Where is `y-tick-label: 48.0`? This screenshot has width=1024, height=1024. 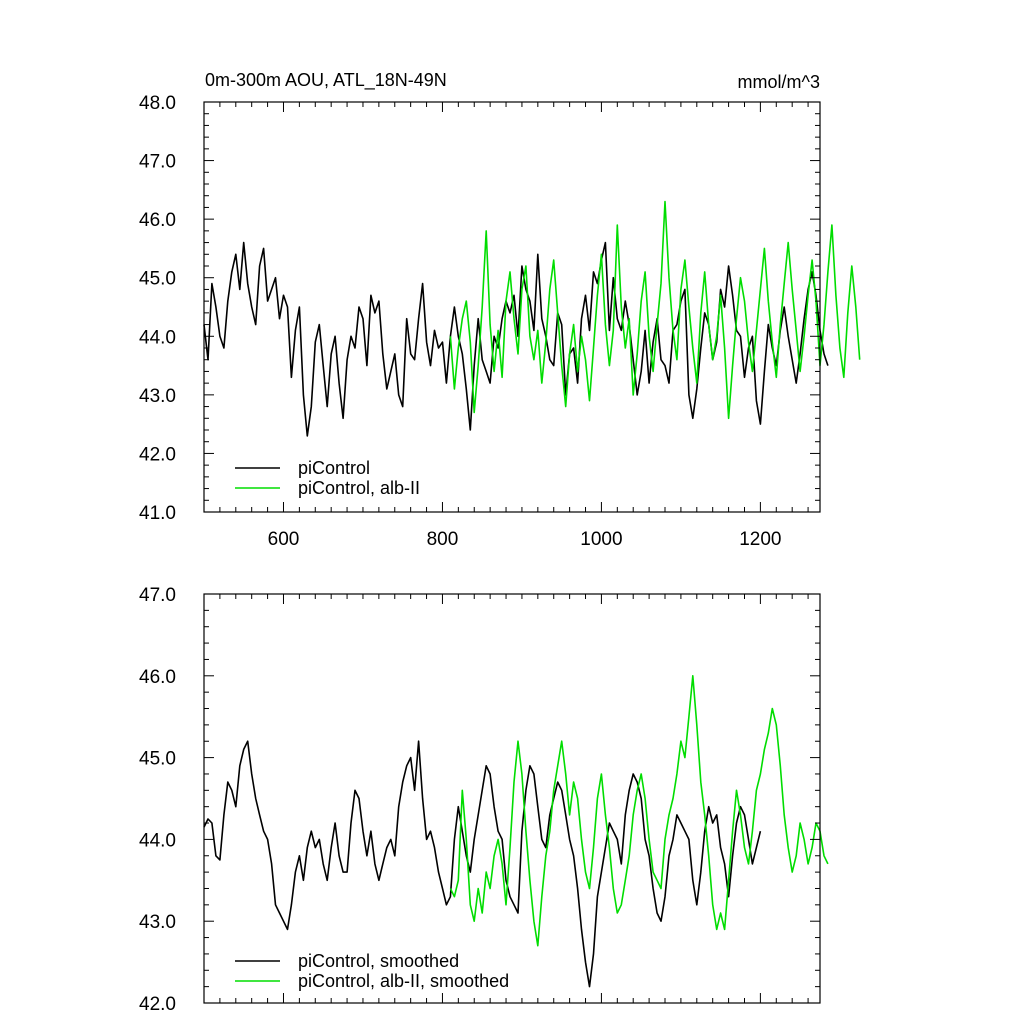
y-tick-label: 48.0 is located at coordinates (157, 103).